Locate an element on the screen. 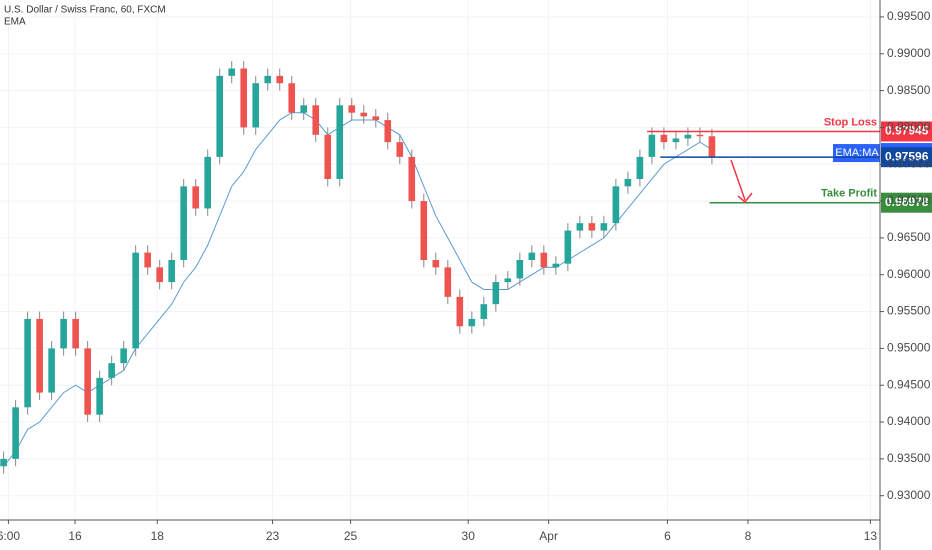 The height and width of the screenshot is (550, 932). y-tick-label: 0.95500 is located at coordinates (909, 311).